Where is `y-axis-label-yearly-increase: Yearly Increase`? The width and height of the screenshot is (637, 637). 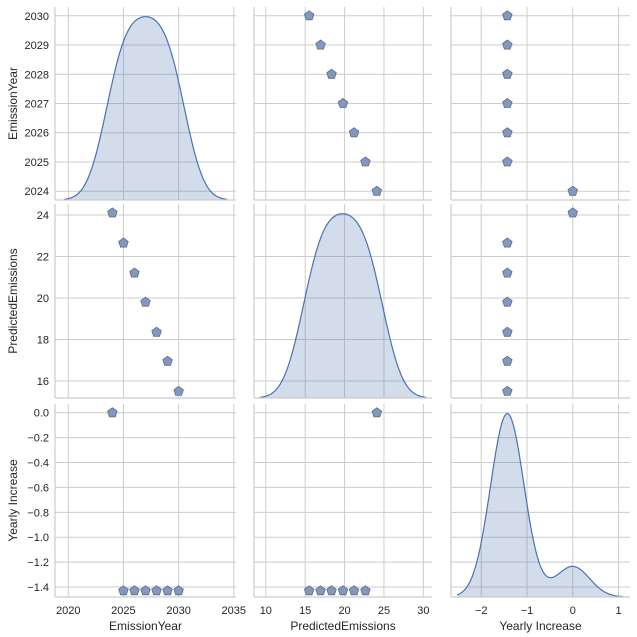
y-axis-label-yearly-increase: Yearly Increase is located at coordinates (13, 500).